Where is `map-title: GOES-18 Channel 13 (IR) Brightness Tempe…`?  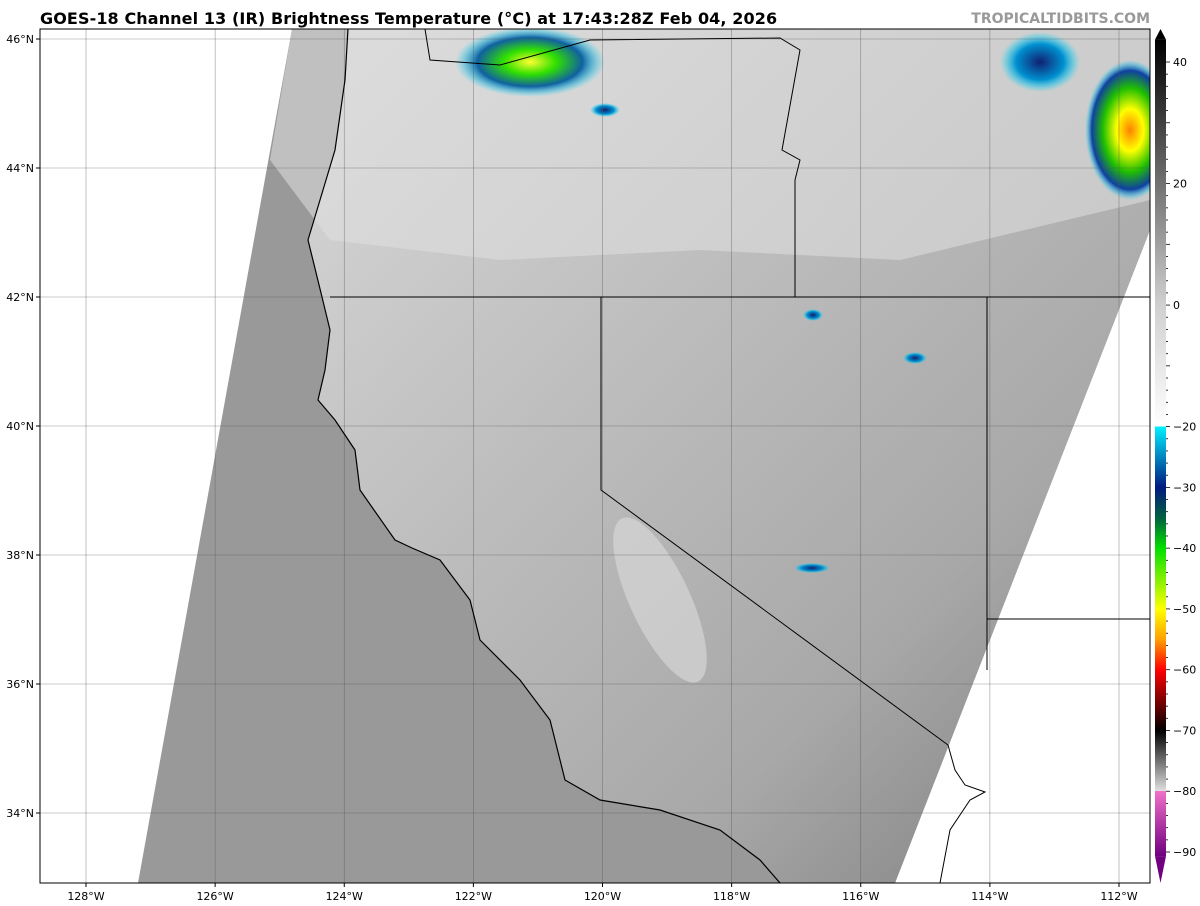 map-title: GOES-18 Channel 13 (IR) Brightness Tempe… is located at coordinates (409, 18).